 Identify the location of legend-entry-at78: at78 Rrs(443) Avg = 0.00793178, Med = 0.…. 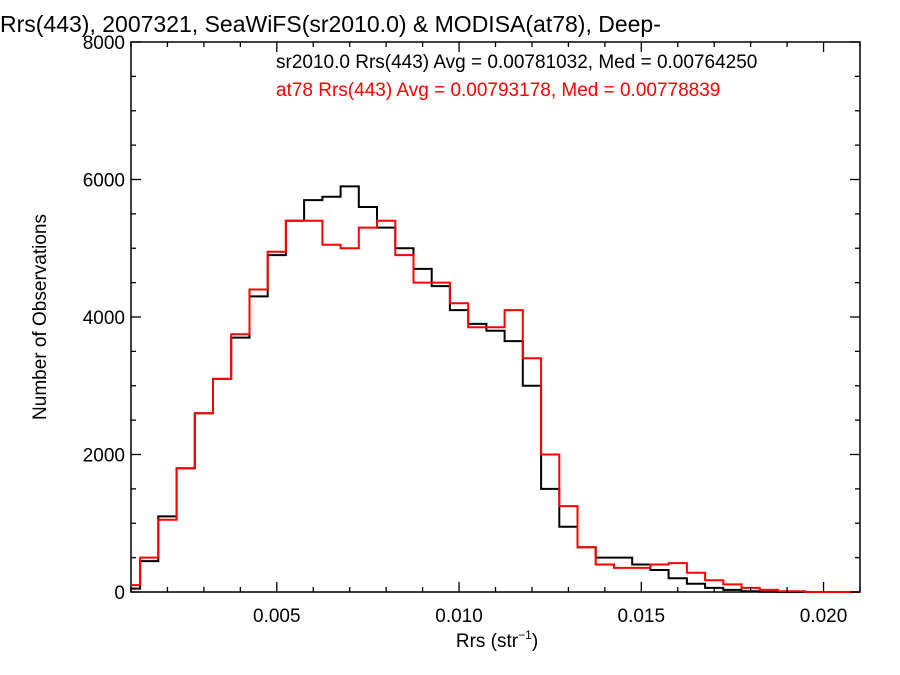
(498, 90).